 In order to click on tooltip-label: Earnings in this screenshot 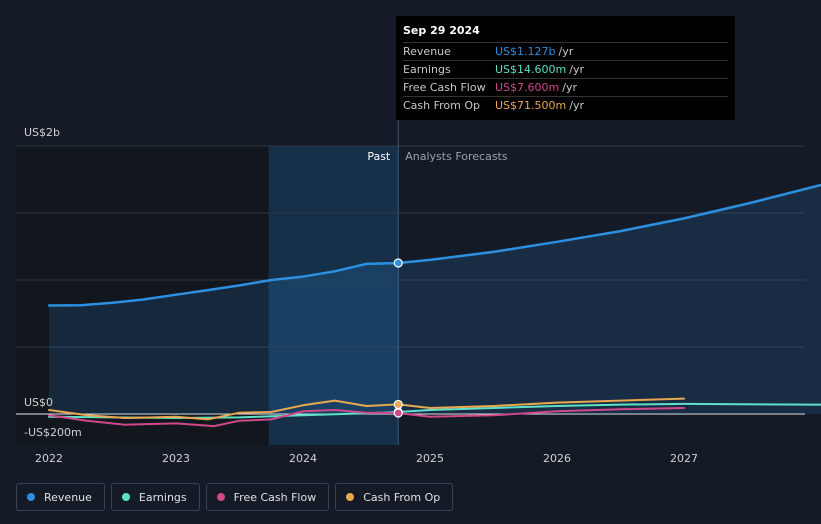, I will do `click(427, 69)`.